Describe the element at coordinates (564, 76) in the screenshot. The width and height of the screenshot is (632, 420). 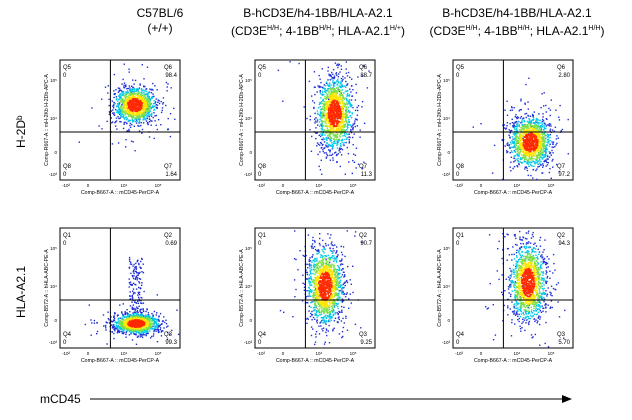
I see `quadrant-value: 2.80` at that location.